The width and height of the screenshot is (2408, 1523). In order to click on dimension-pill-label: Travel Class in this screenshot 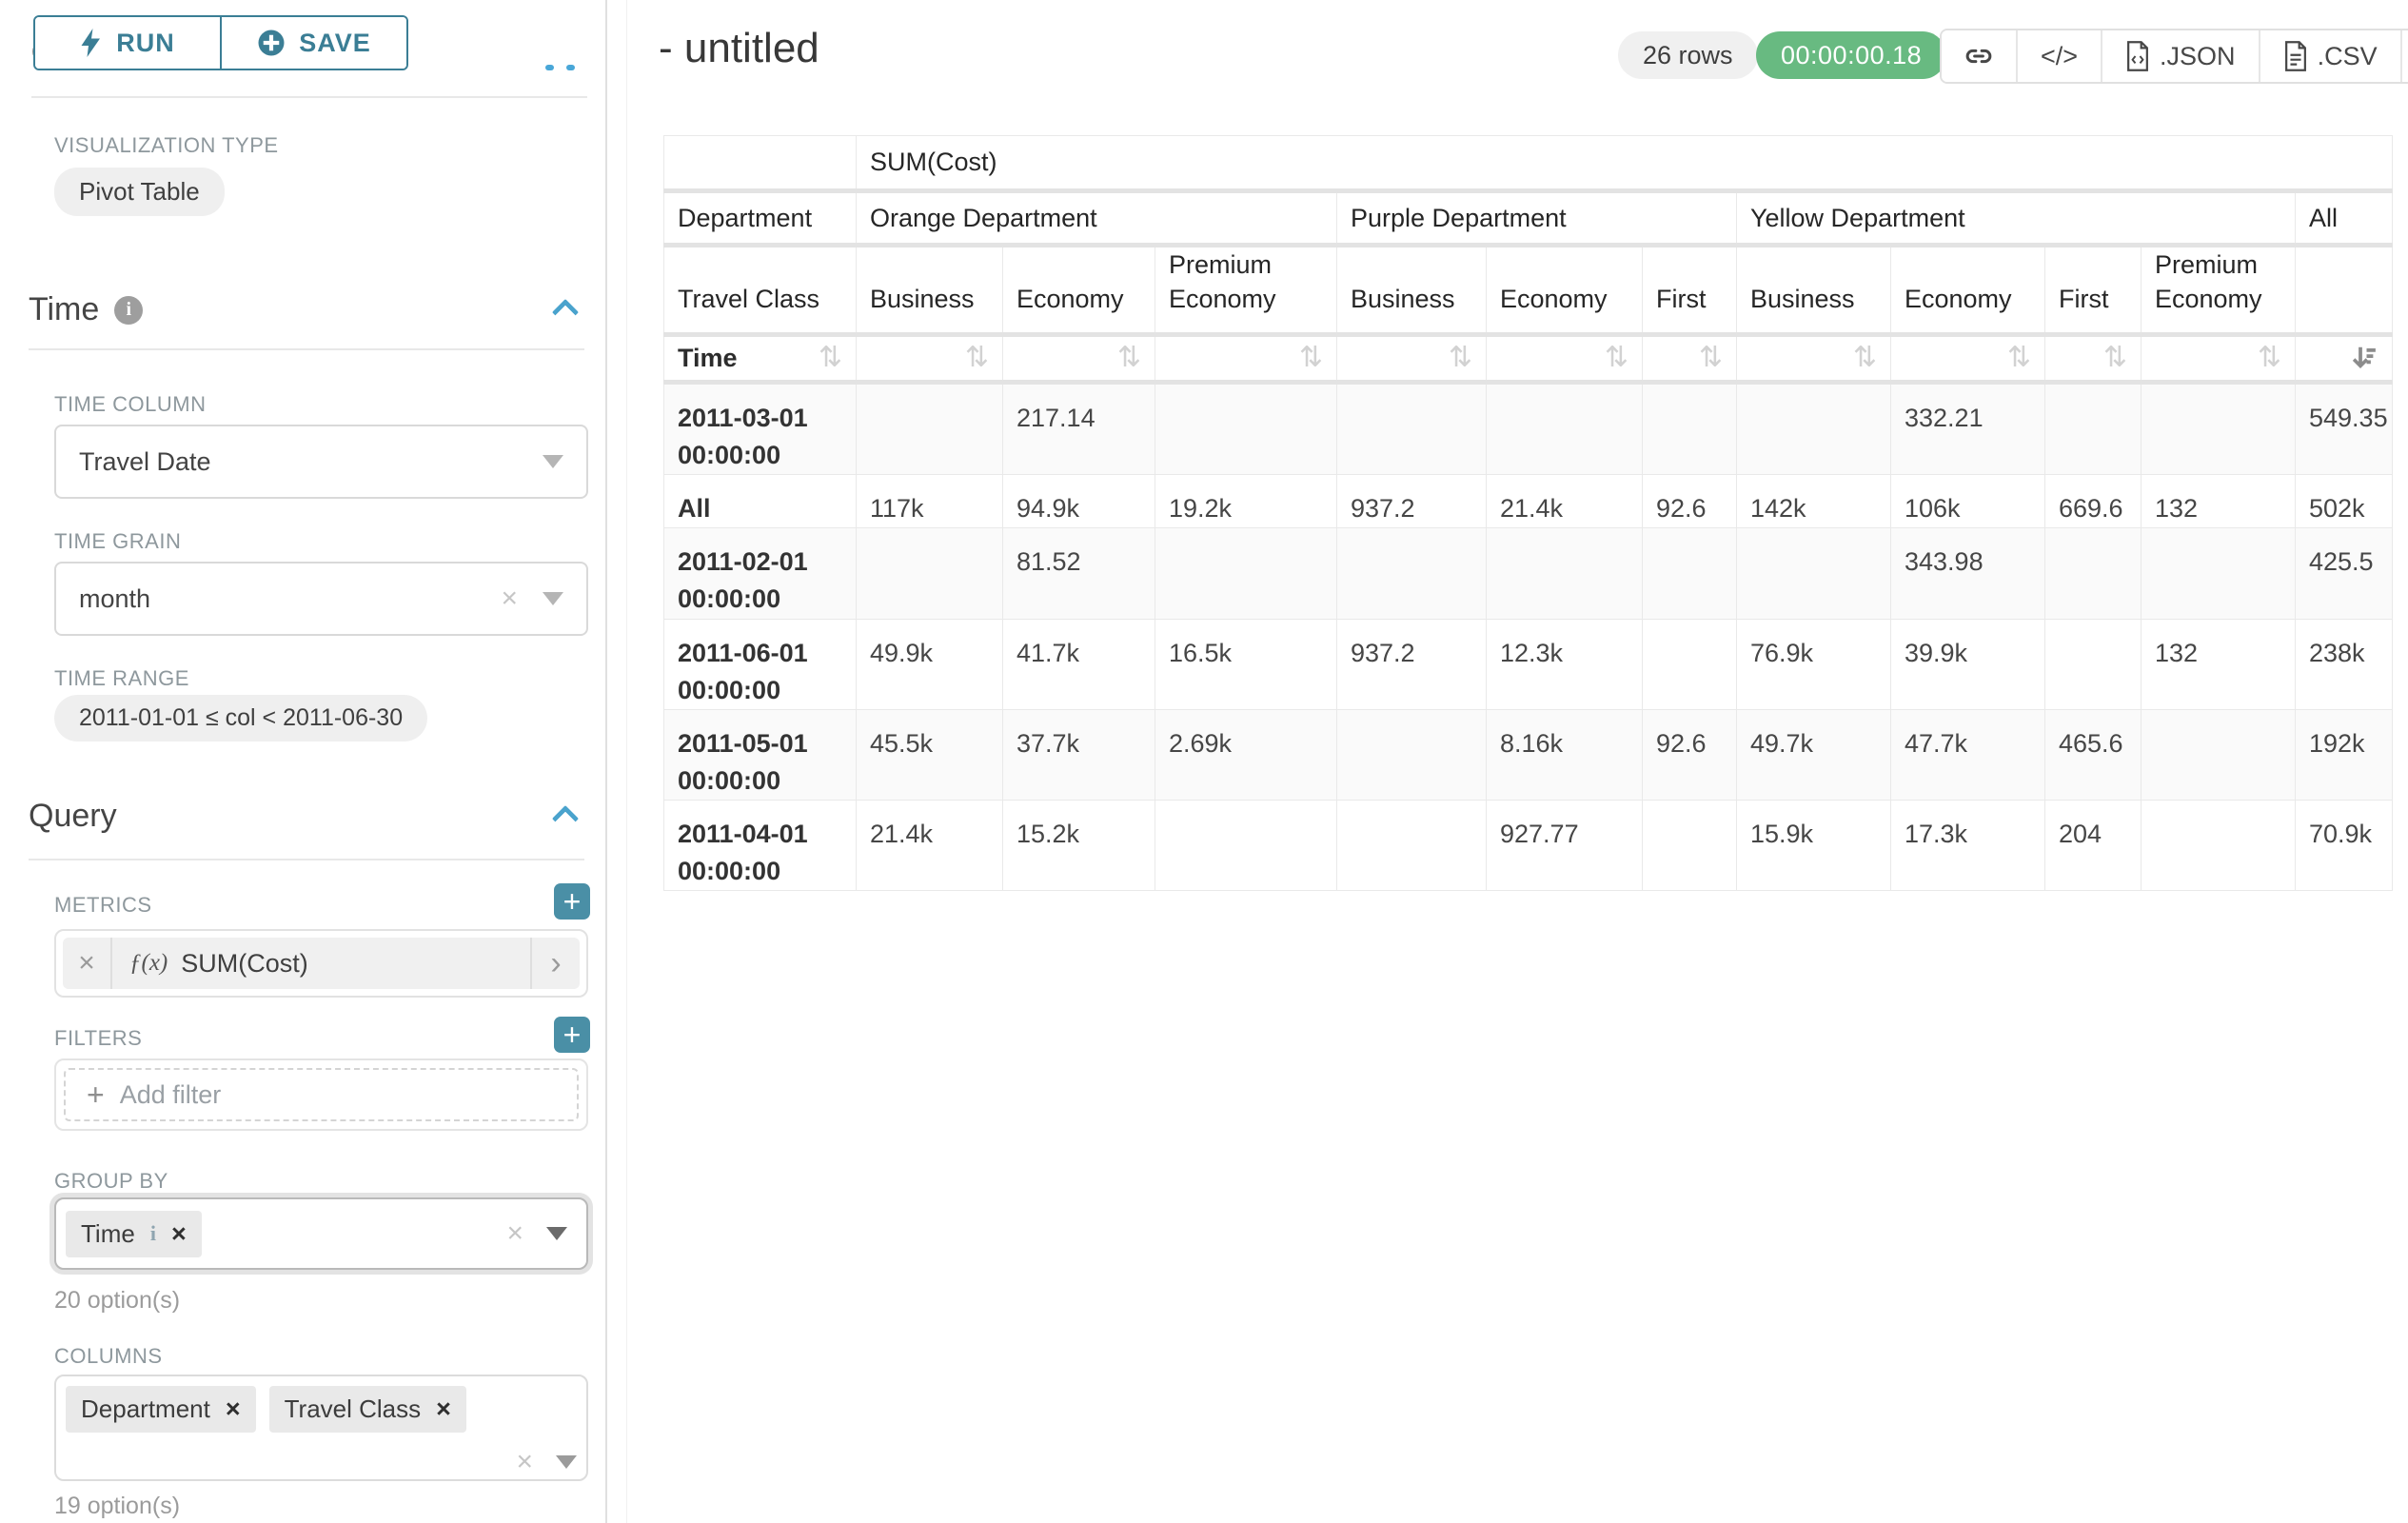, I will do `click(353, 1408)`.